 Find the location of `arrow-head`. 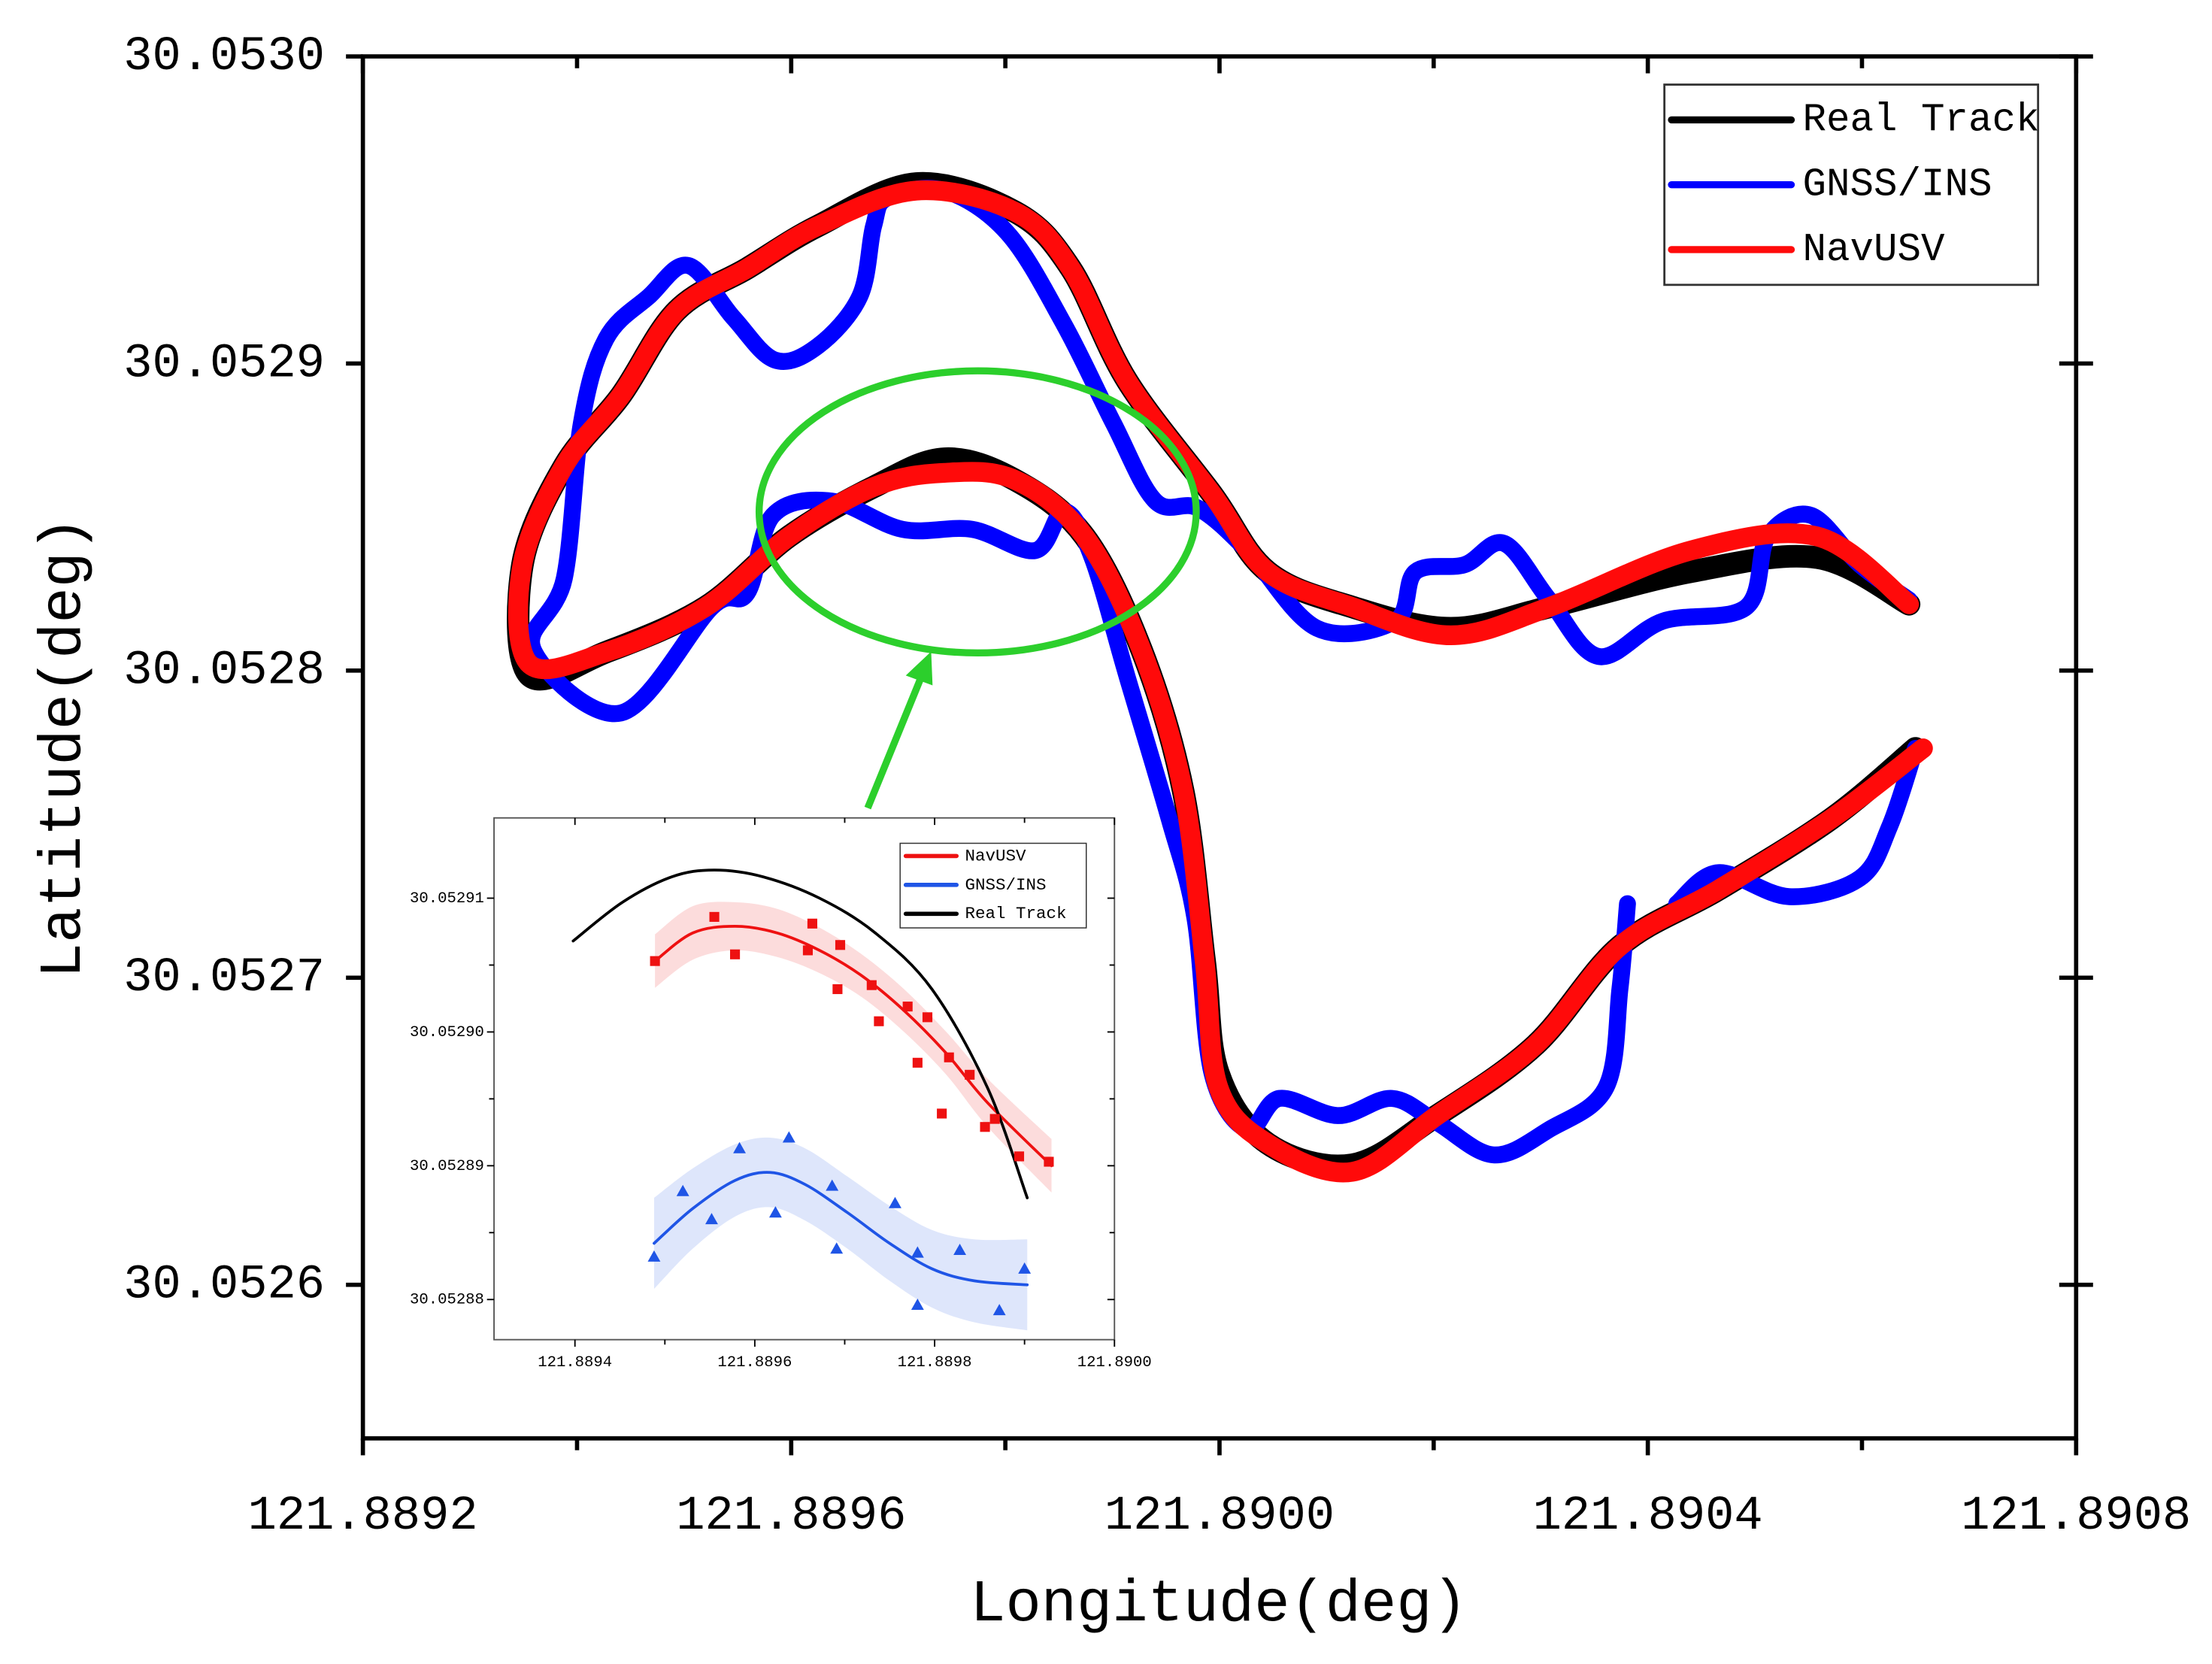

arrow-head is located at coordinates (919, 668).